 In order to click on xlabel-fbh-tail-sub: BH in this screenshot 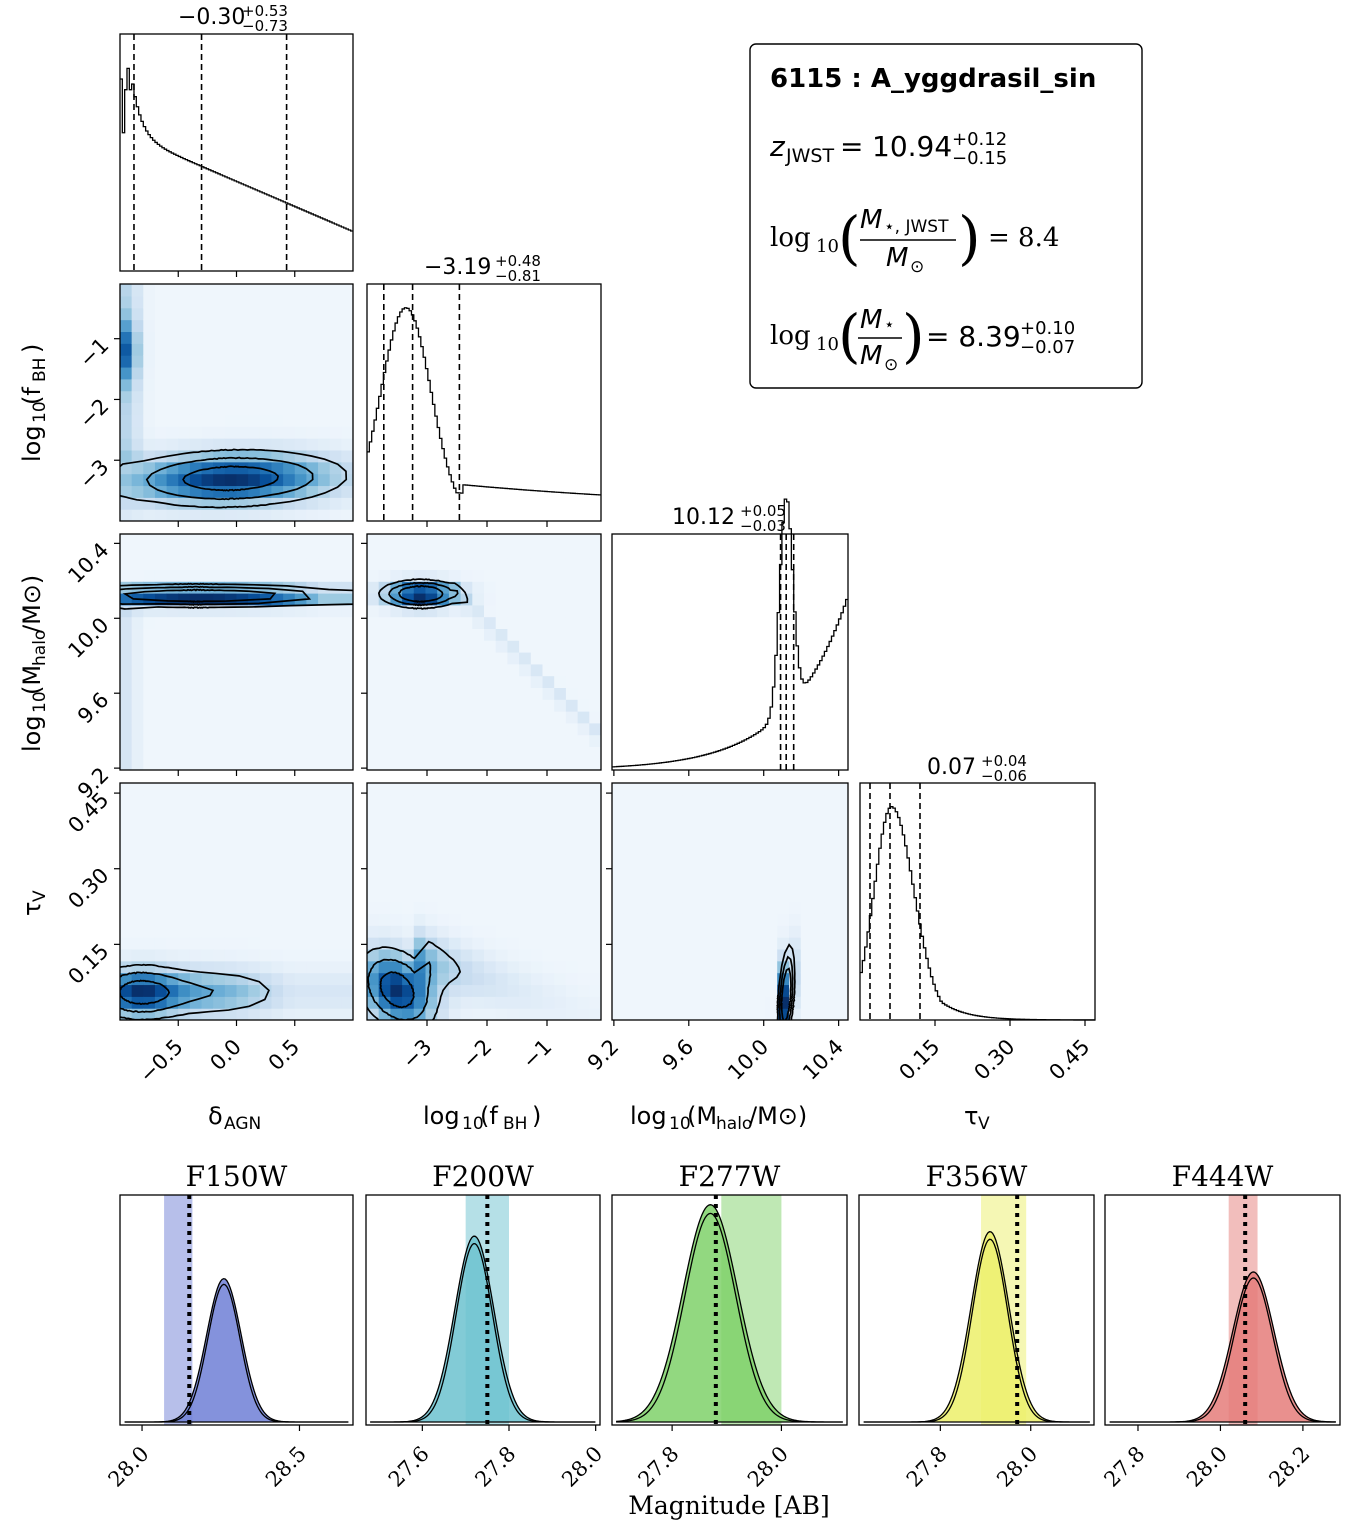, I will do `click(515, 1124)`.